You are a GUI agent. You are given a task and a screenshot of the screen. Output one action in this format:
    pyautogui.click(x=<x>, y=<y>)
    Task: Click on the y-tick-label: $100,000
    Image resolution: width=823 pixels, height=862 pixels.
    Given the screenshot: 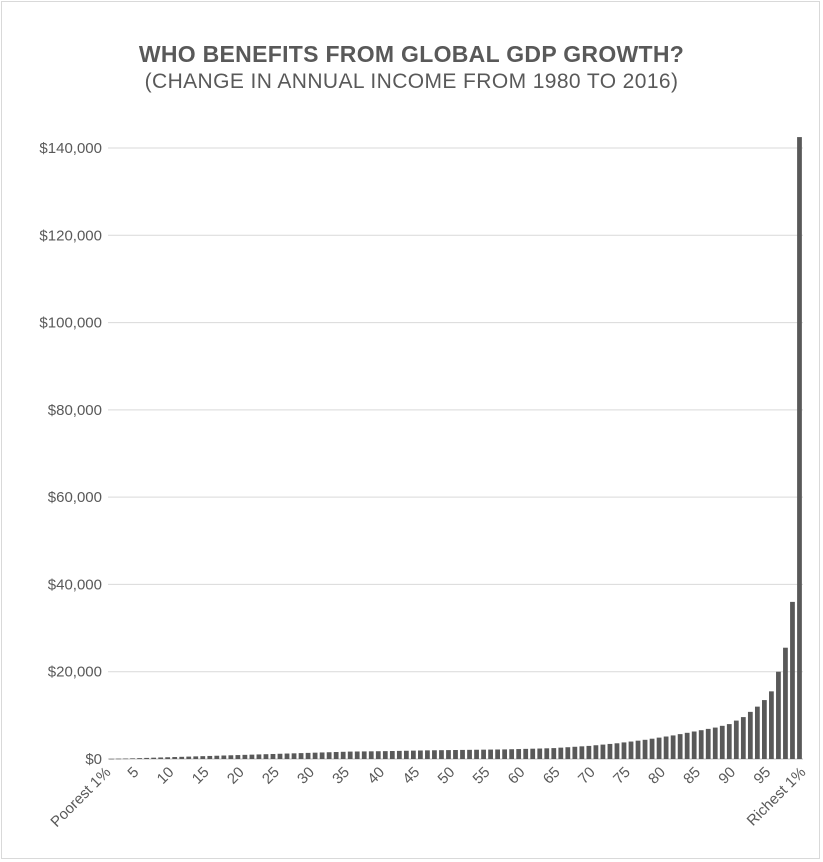 What is the action you would take?
    pyautogui.click(x=70, y=323)
    